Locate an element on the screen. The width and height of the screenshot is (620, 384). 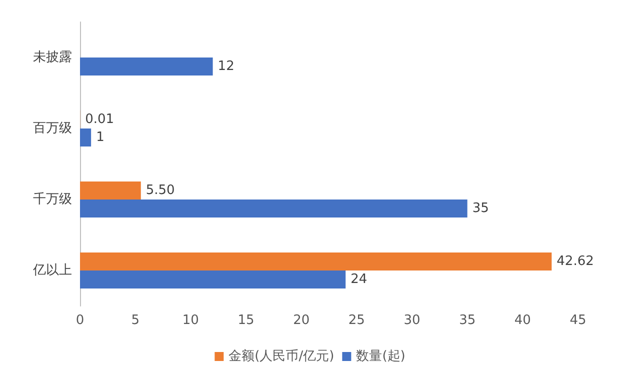
x-tick-label: 45 is located at coordinates (578, 320).